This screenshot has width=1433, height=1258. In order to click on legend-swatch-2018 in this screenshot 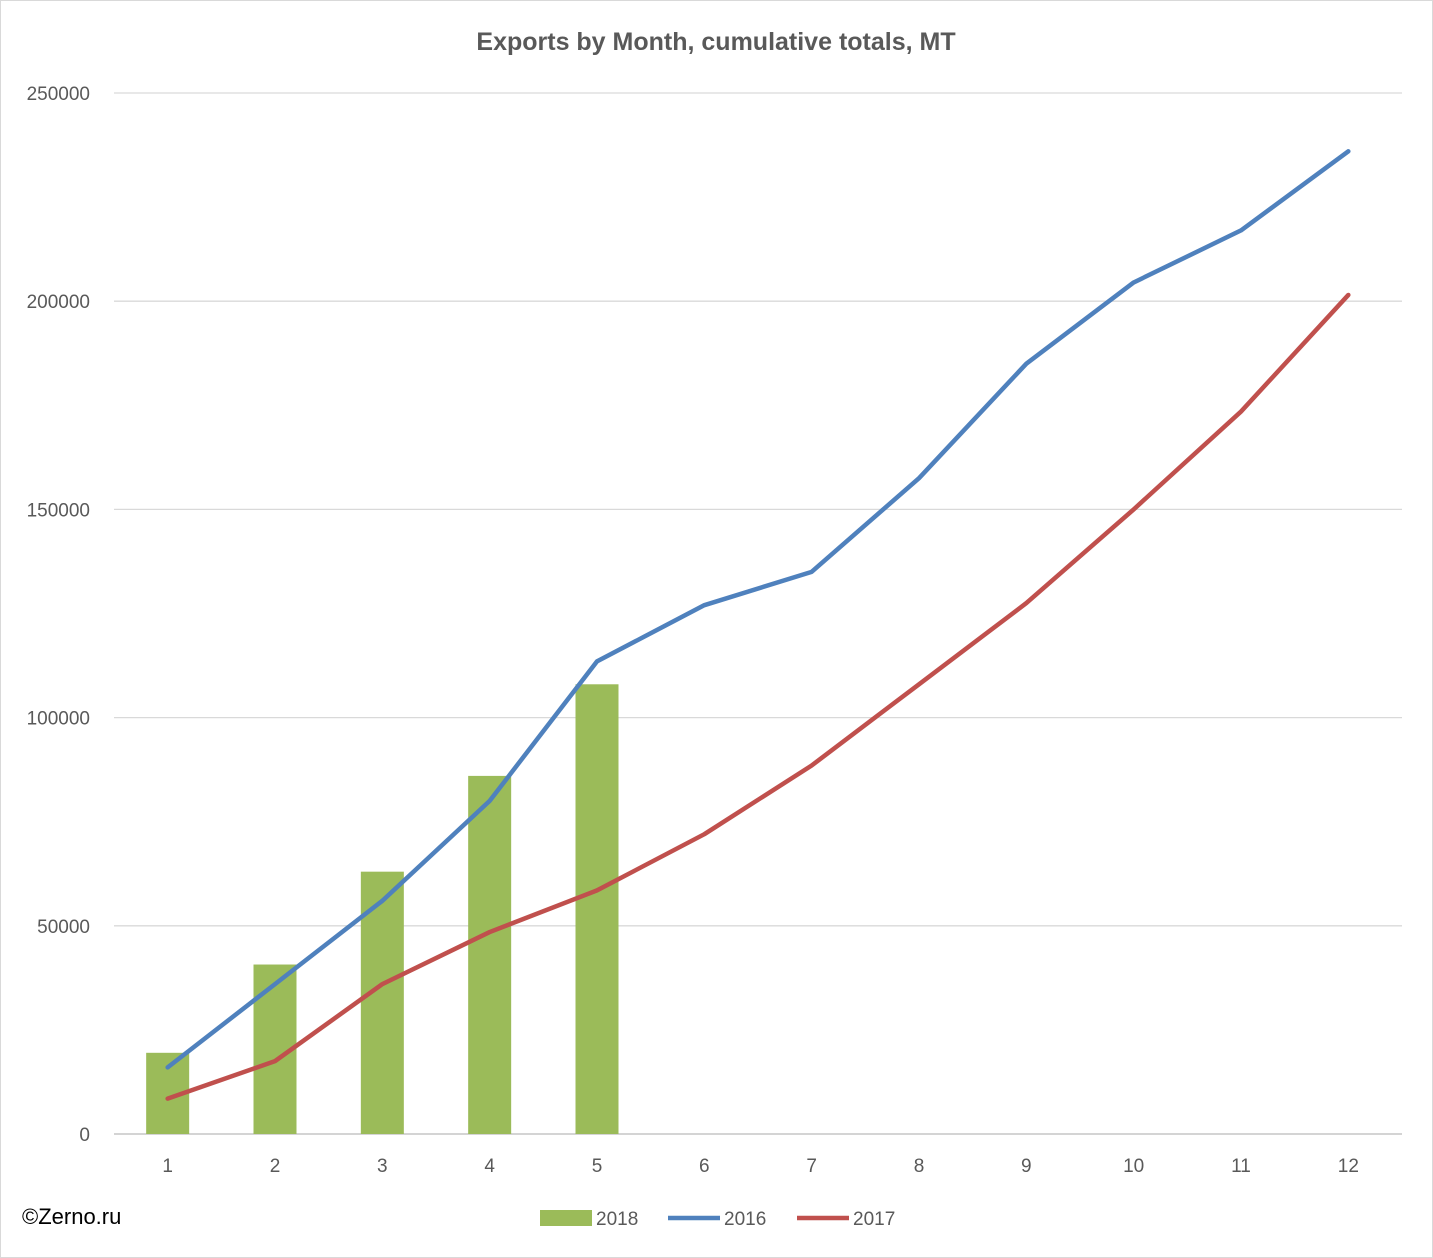, I will do `click(566, 1218)`.